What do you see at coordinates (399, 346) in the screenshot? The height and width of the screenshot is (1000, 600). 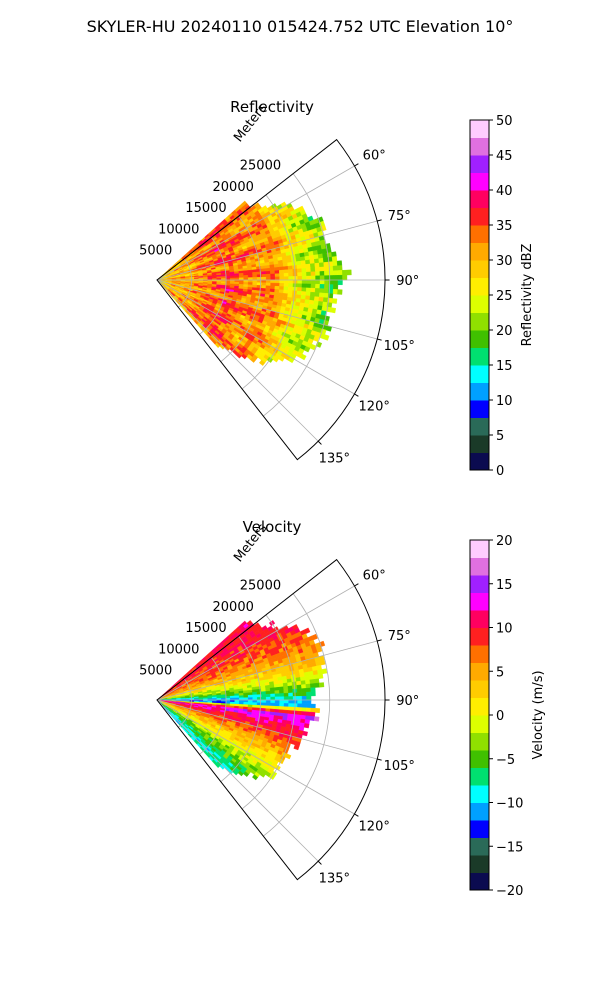 I see `angle-tick-label: 105°` at bounding box center [399, 346].